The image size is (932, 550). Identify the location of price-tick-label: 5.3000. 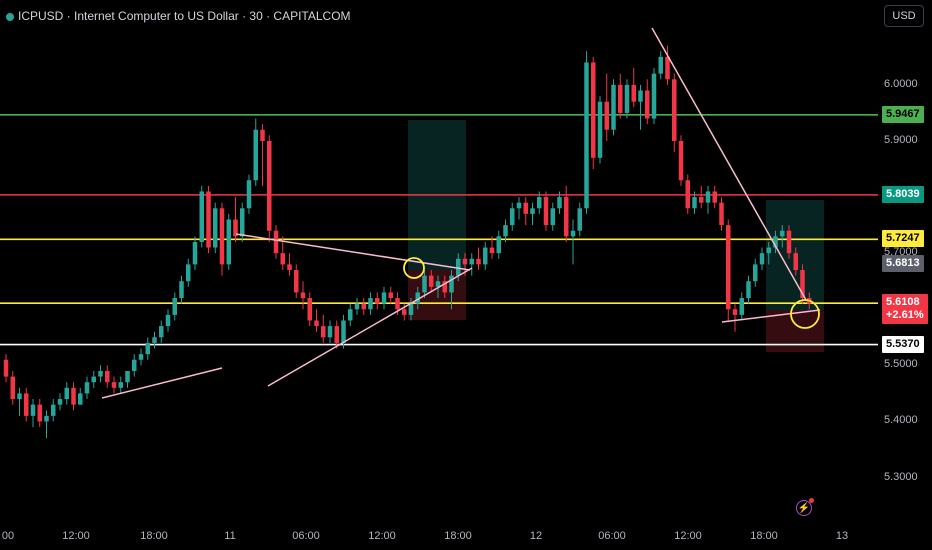
(901, 476).